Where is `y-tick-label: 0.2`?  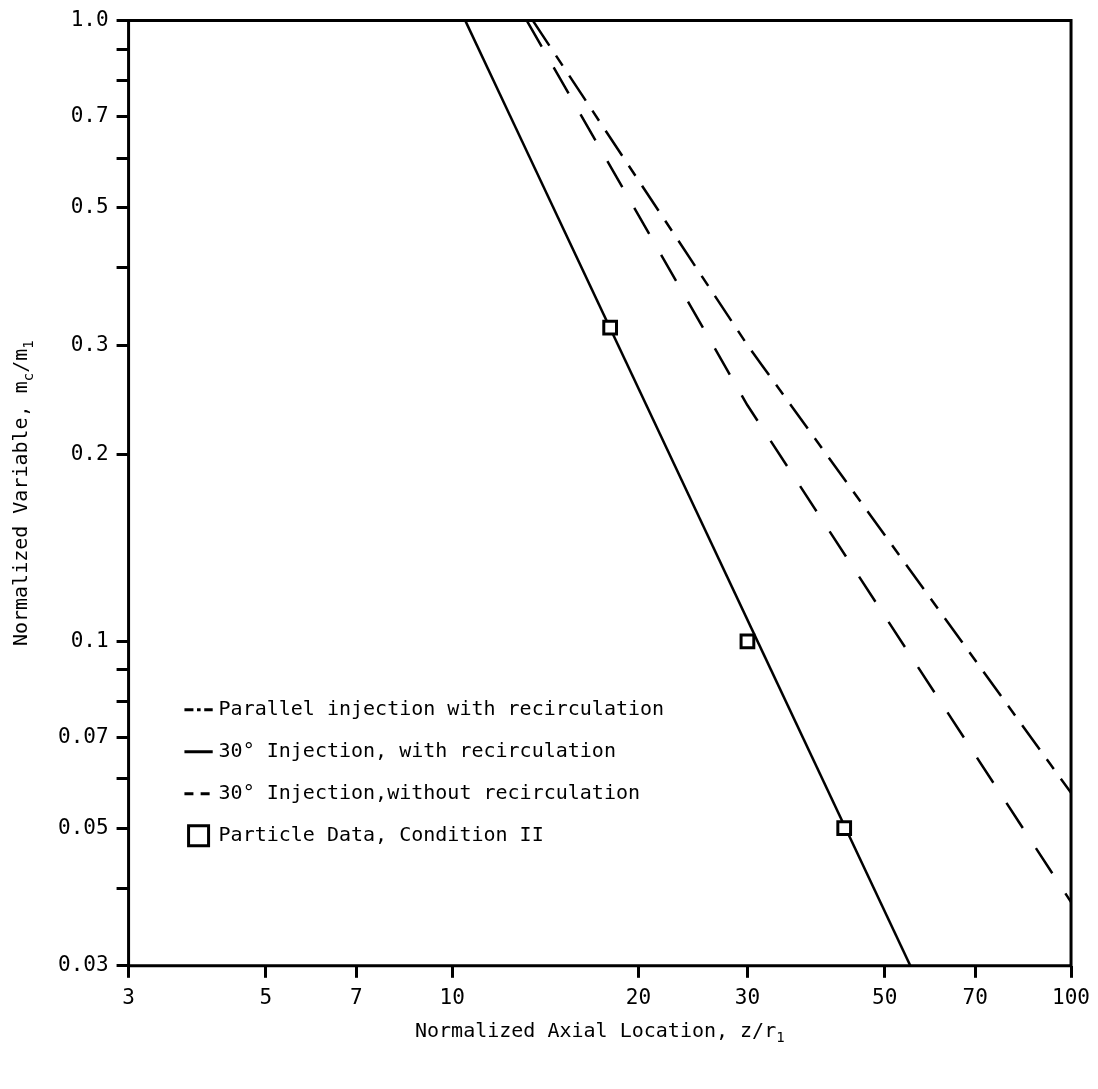
y-tick-label: 0.2 is located at coordinates (89, 452).